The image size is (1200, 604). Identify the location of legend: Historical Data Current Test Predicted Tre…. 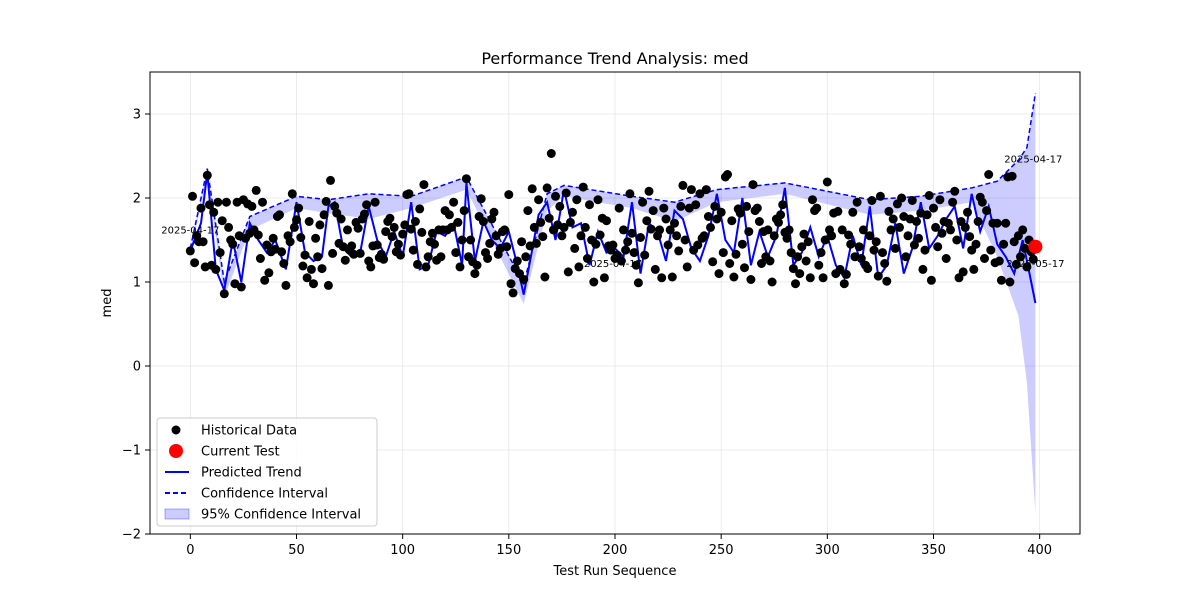
(267, 472).